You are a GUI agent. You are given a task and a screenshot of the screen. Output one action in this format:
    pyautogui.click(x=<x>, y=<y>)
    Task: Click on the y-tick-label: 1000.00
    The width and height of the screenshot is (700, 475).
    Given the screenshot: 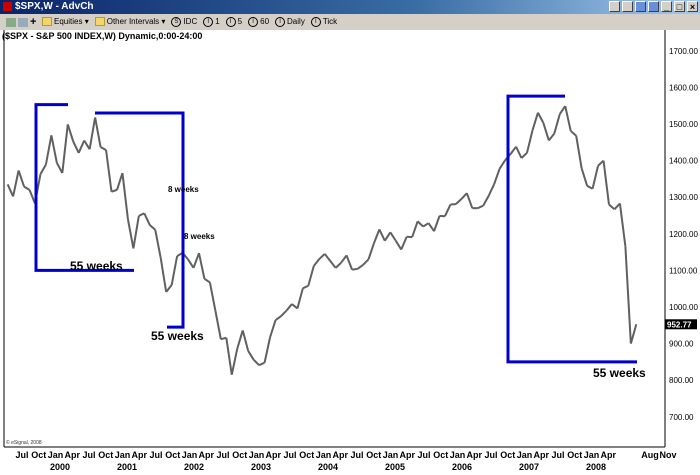 What is the action you would take?
    pyautogui.click(x=683, y=307)
    